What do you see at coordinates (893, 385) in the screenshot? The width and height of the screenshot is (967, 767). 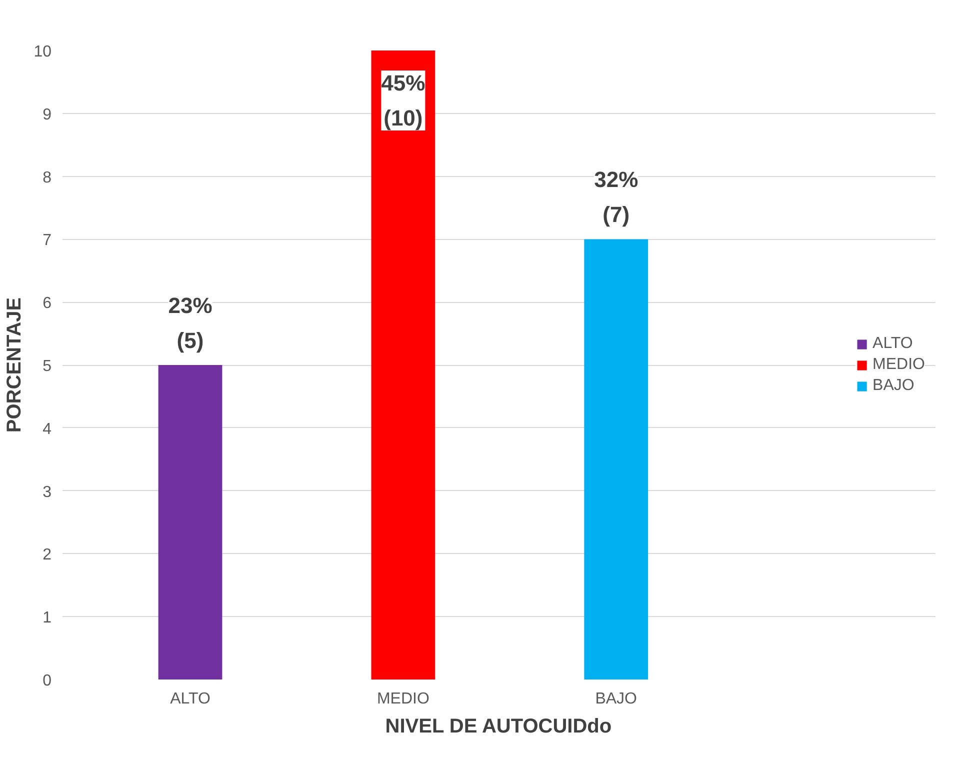 I see `legend-label: BAJO` at bounding box center [893, 385].